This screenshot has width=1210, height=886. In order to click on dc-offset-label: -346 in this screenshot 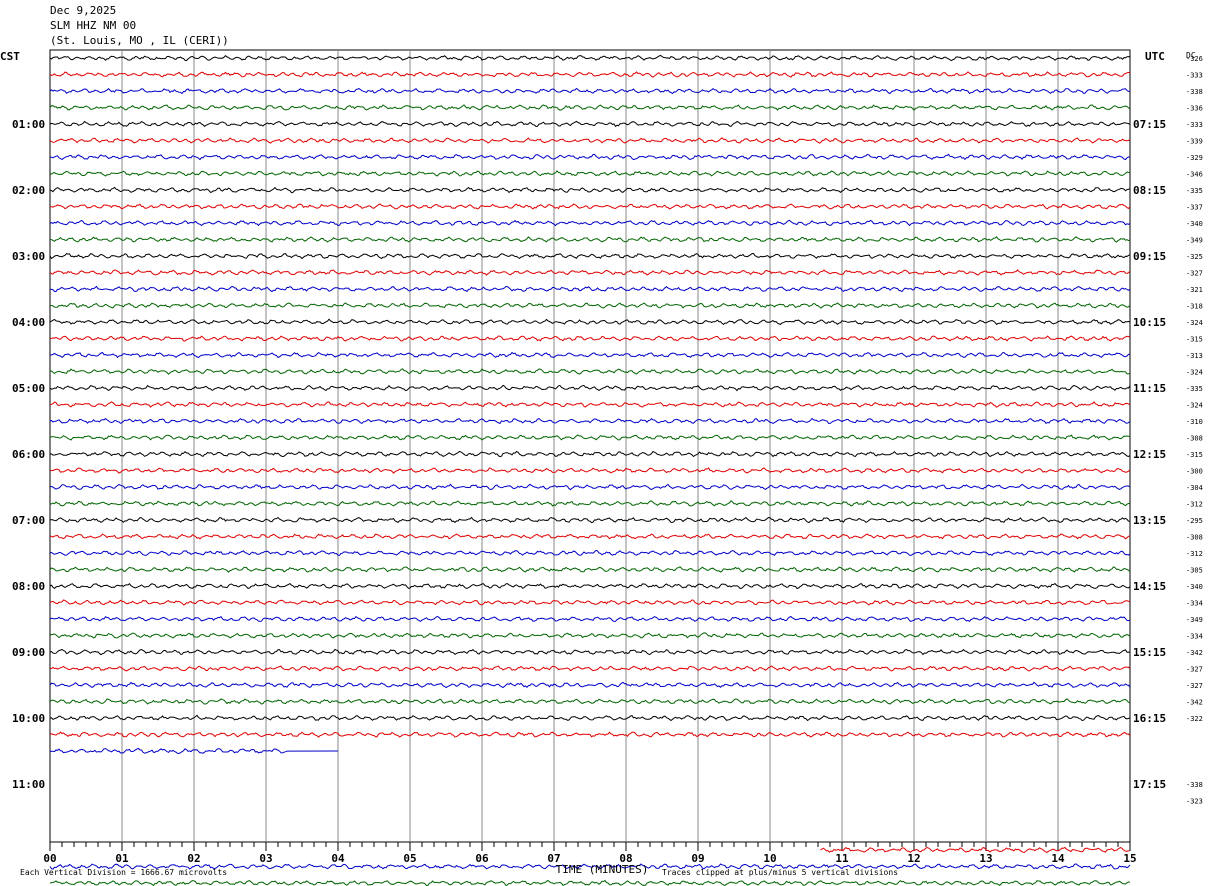, I will do `click(1194, 175)`.